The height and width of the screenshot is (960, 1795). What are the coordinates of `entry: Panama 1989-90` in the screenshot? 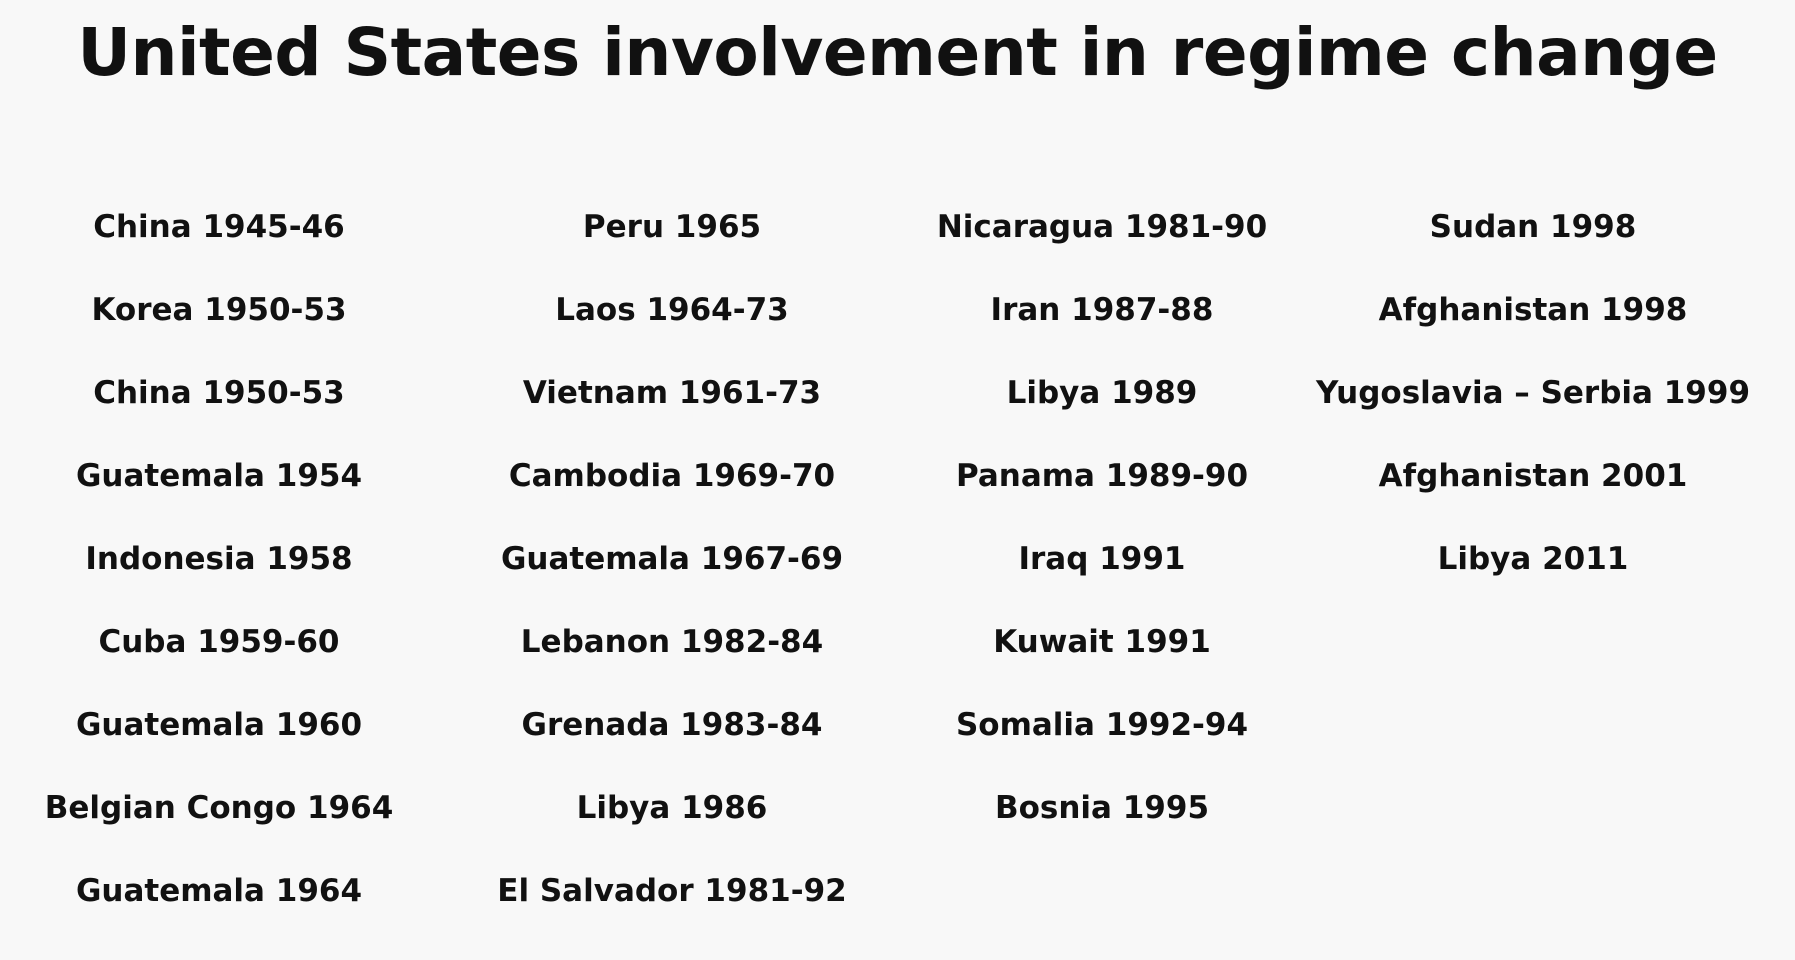 It's located at (1102, 476).